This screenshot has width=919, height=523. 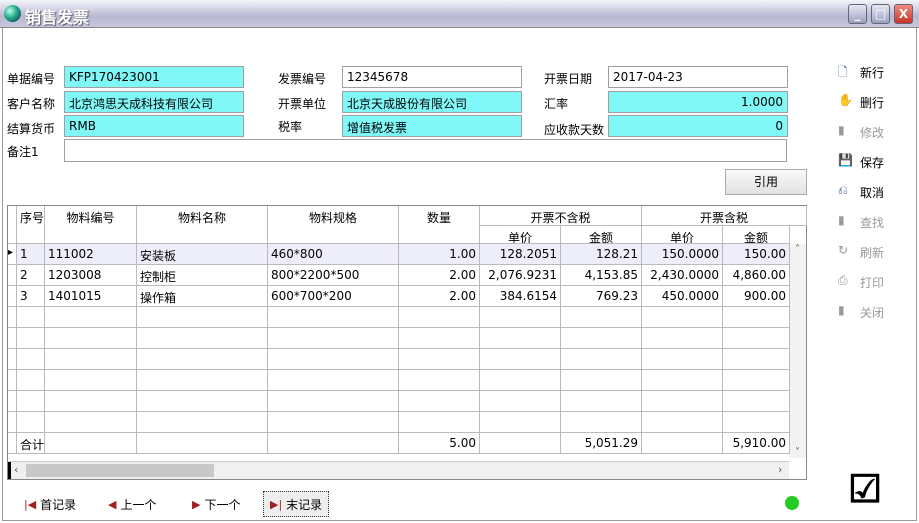 What do you see at coordinates (756, 254) in the screenshot?
I see `table-cell: 150.00` at bounding box center [756, 254].